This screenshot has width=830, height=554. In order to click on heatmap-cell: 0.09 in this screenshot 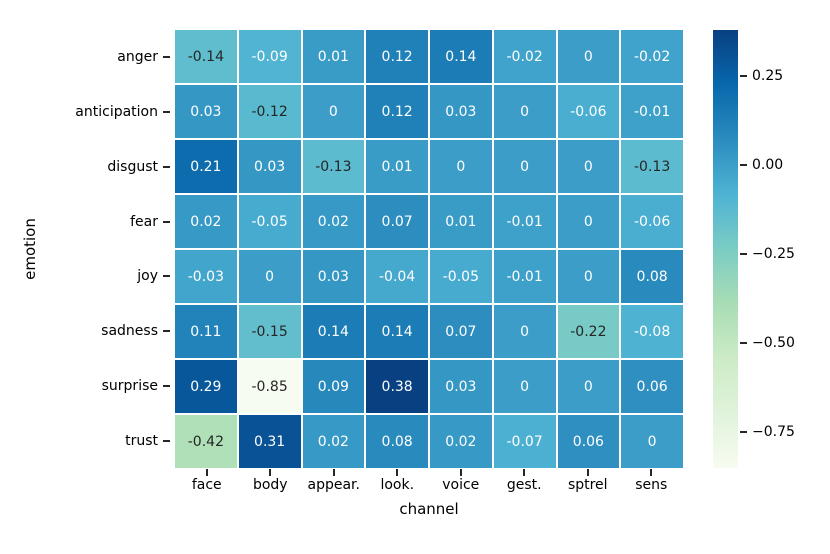, I will do `click(333, 386)`.